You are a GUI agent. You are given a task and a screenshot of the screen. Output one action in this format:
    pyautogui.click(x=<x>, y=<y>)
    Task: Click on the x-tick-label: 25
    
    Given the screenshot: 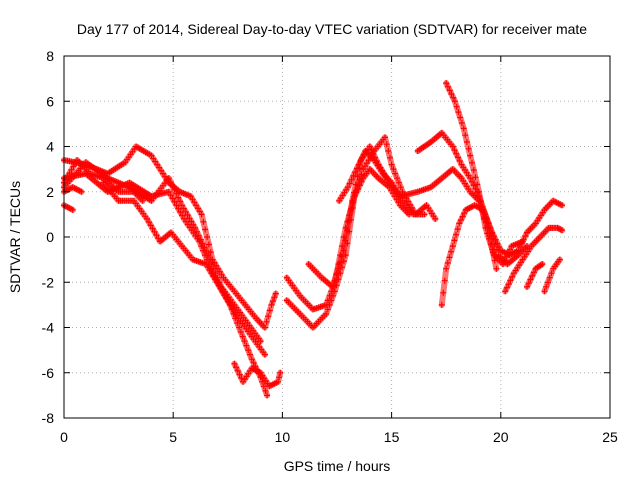 What is the action you would take?
    pyautogui.click(x=610, y=437)
    